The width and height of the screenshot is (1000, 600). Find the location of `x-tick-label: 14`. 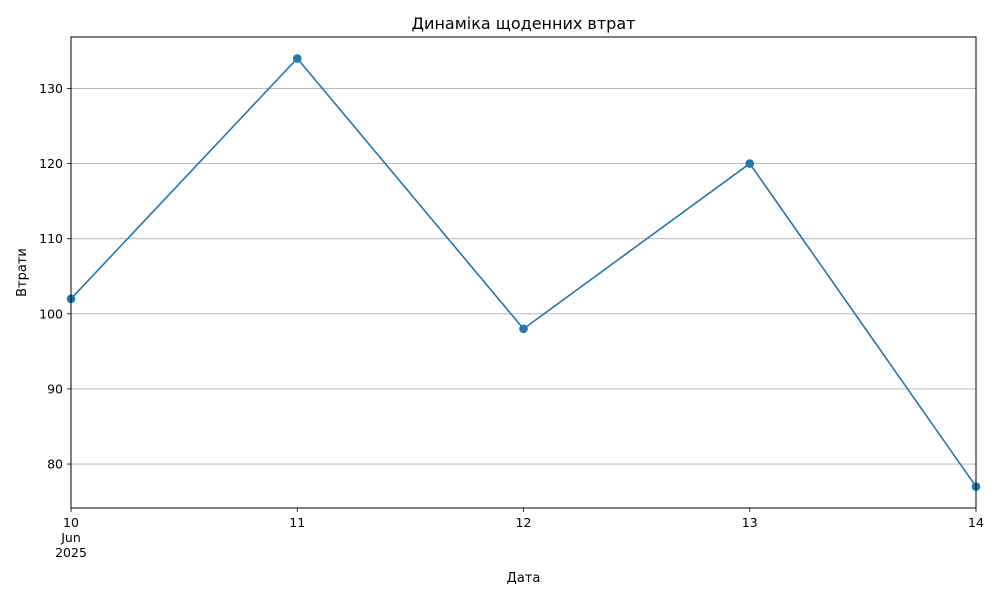

x-tick-label: 14 is located at coordinates (976, 522).